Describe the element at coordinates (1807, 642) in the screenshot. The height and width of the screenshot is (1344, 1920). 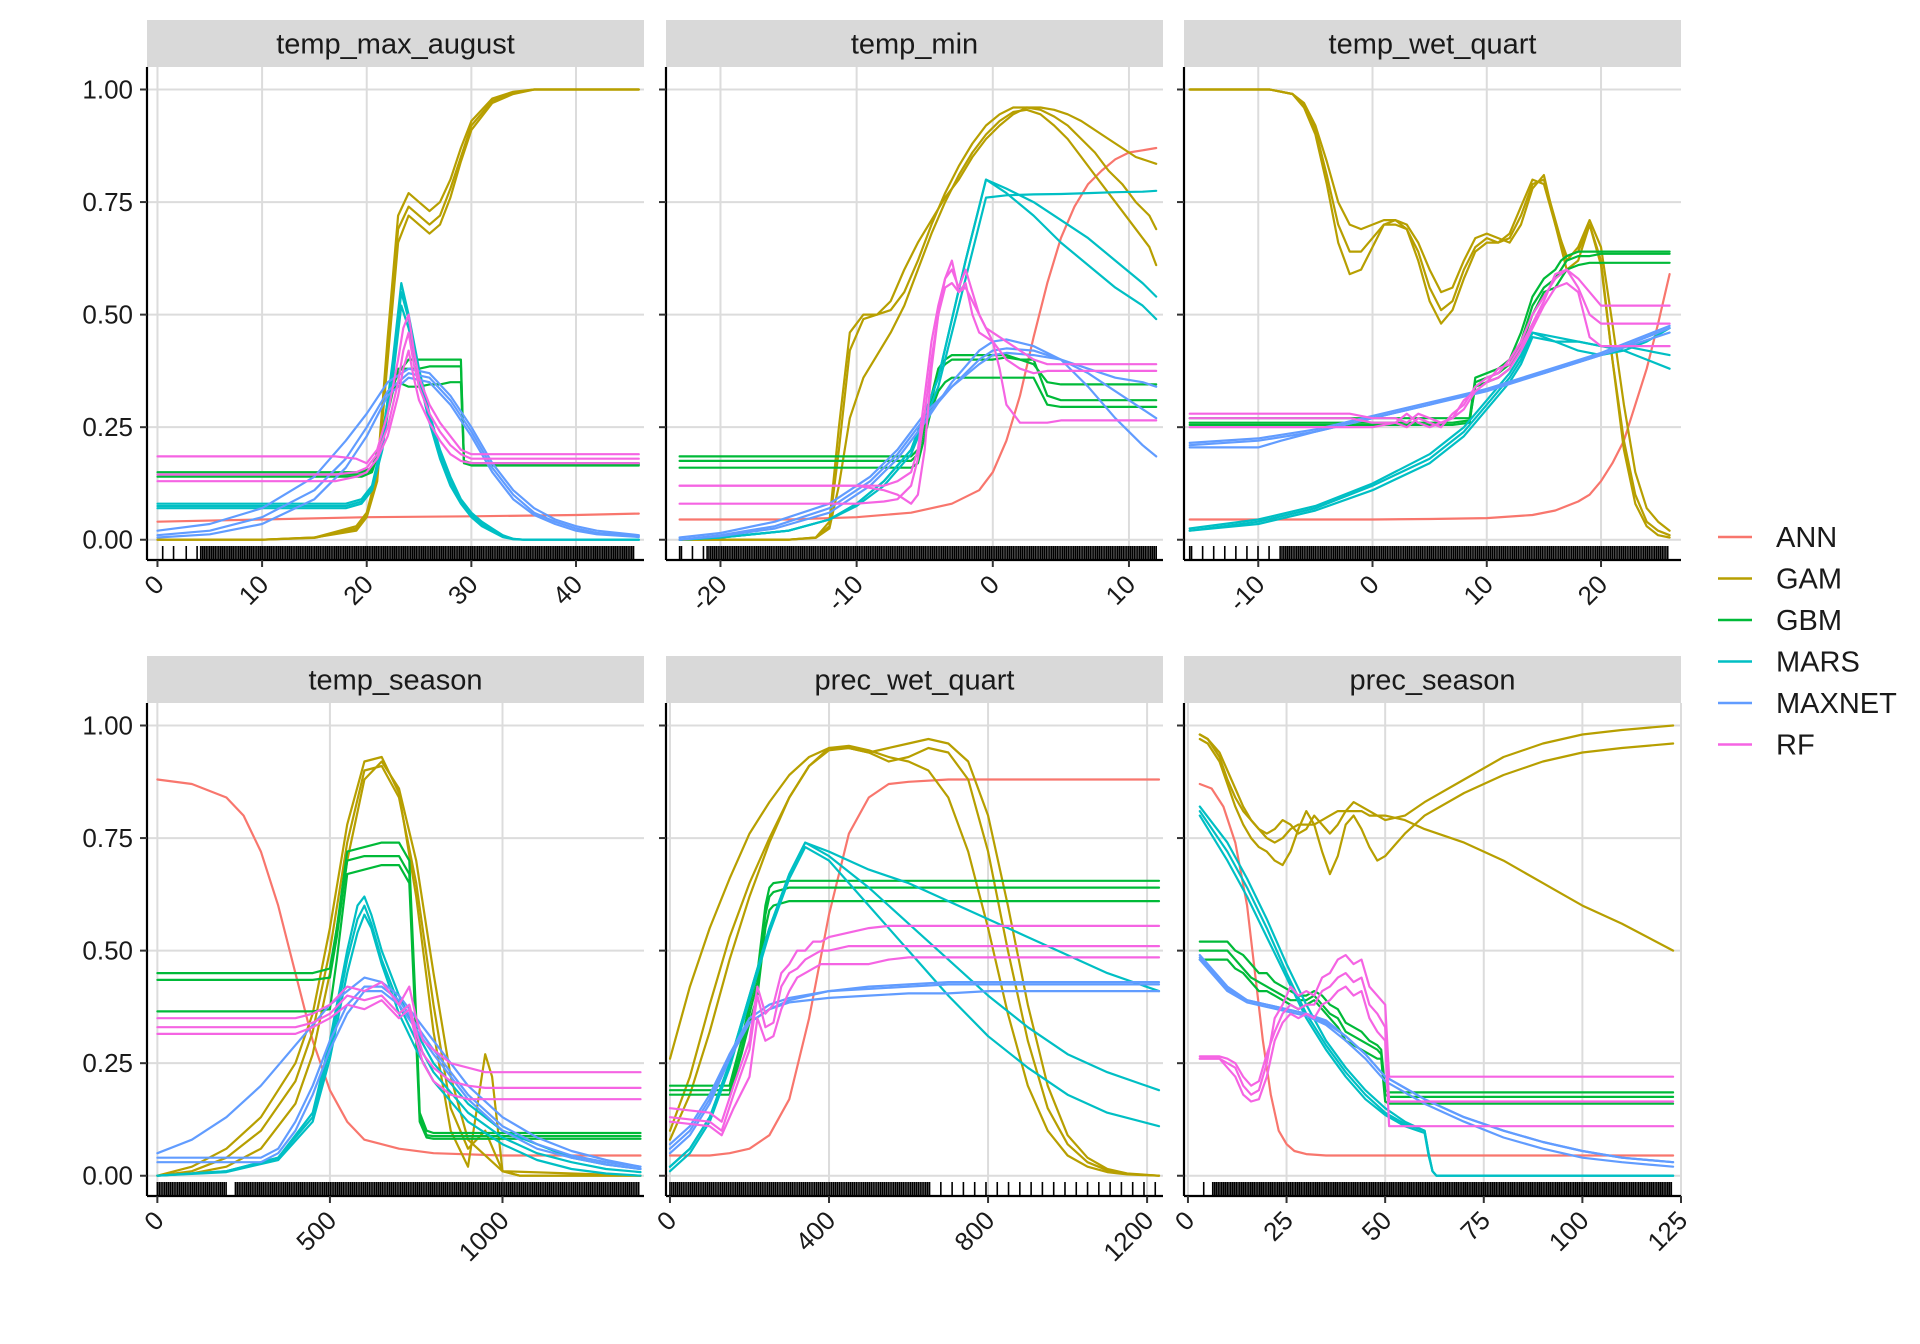
I see `legend: ANN GAM GBM MARS MAXNET RF` at that location.